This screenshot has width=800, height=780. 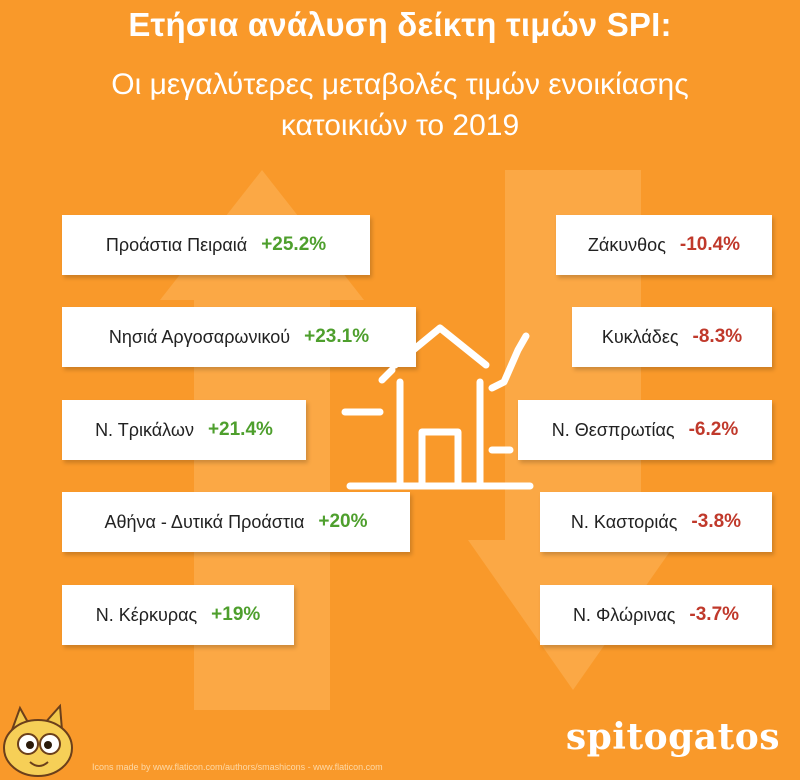 I want to click on increase-card: Αθήνα - Δυτικά Προάστια +20%, so click(x=236, y=522).